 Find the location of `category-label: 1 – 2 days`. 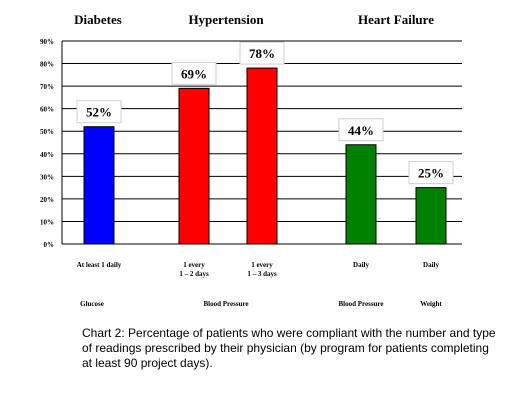

category-label: 1 – 2 days is located at coordinates (194, 274).